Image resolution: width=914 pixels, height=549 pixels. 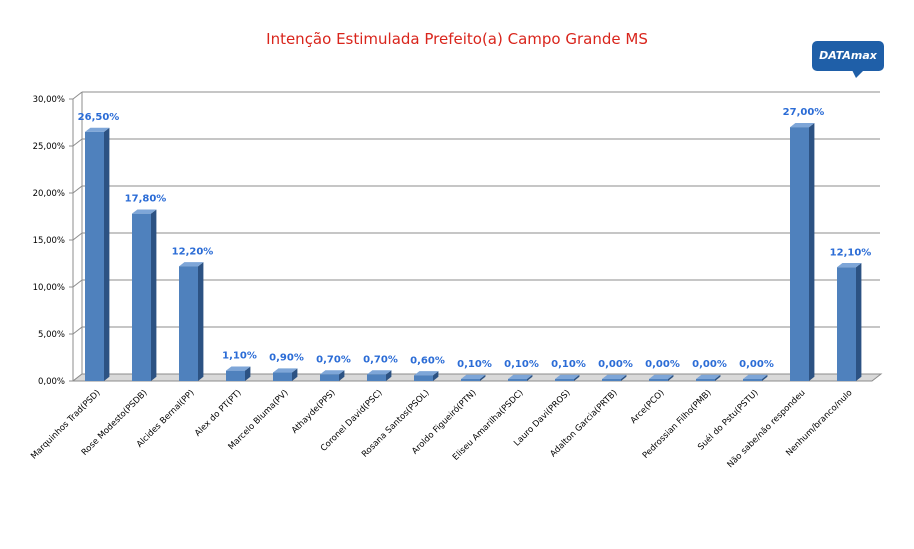 What do you see at coordinates (848, 55) in the screenshot?
I see `logo-text: DATAmax` at bounding box center [848, 55].